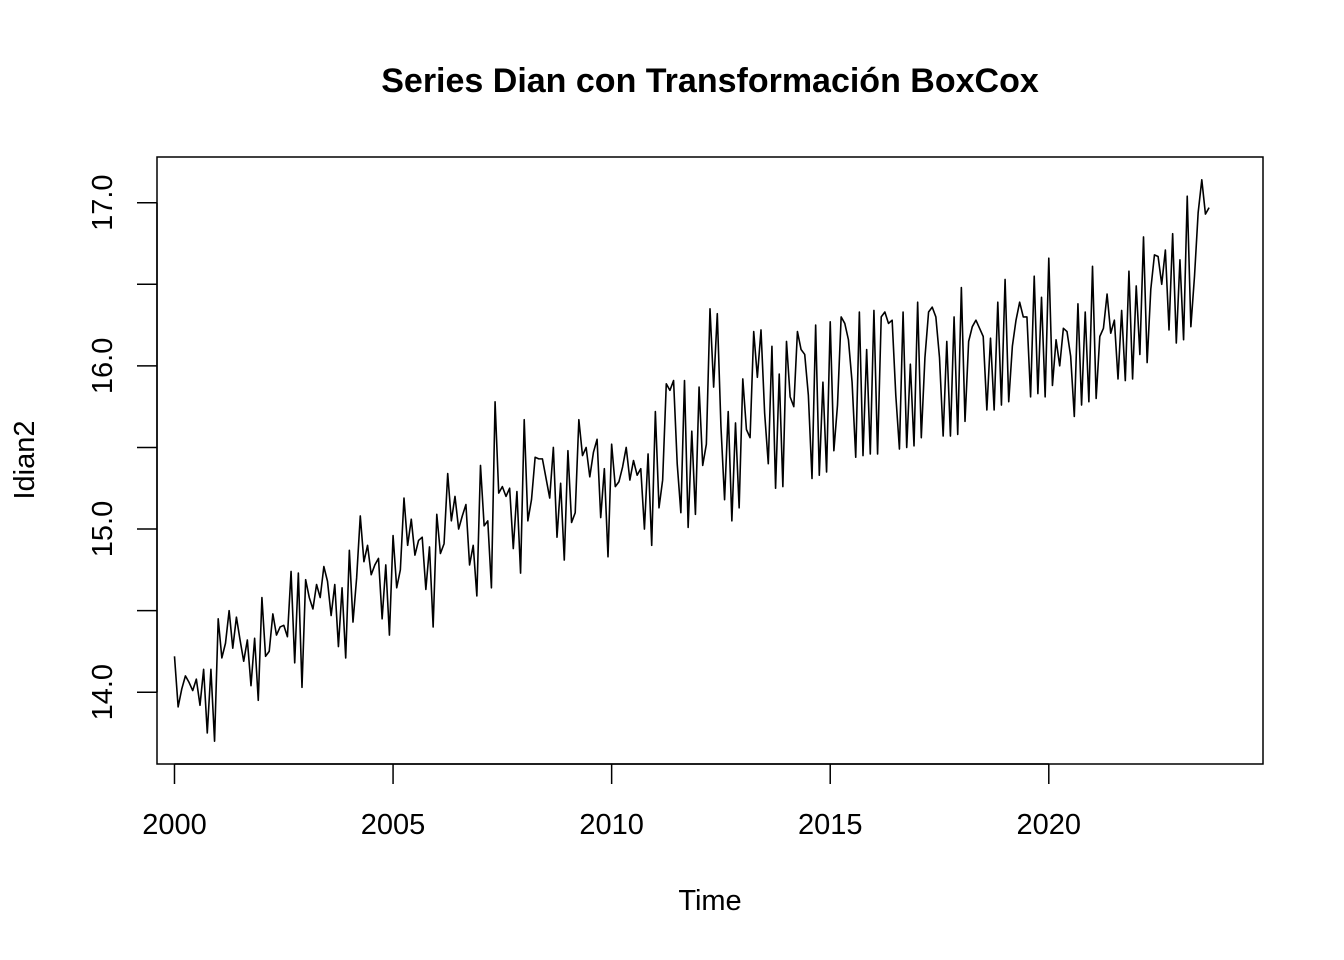 The image size is (1344, 960). What do you see at coordinates (103, 366) in the screenshot?
I see `y-tick-label: 16.0` at bounding box center [103, 366].